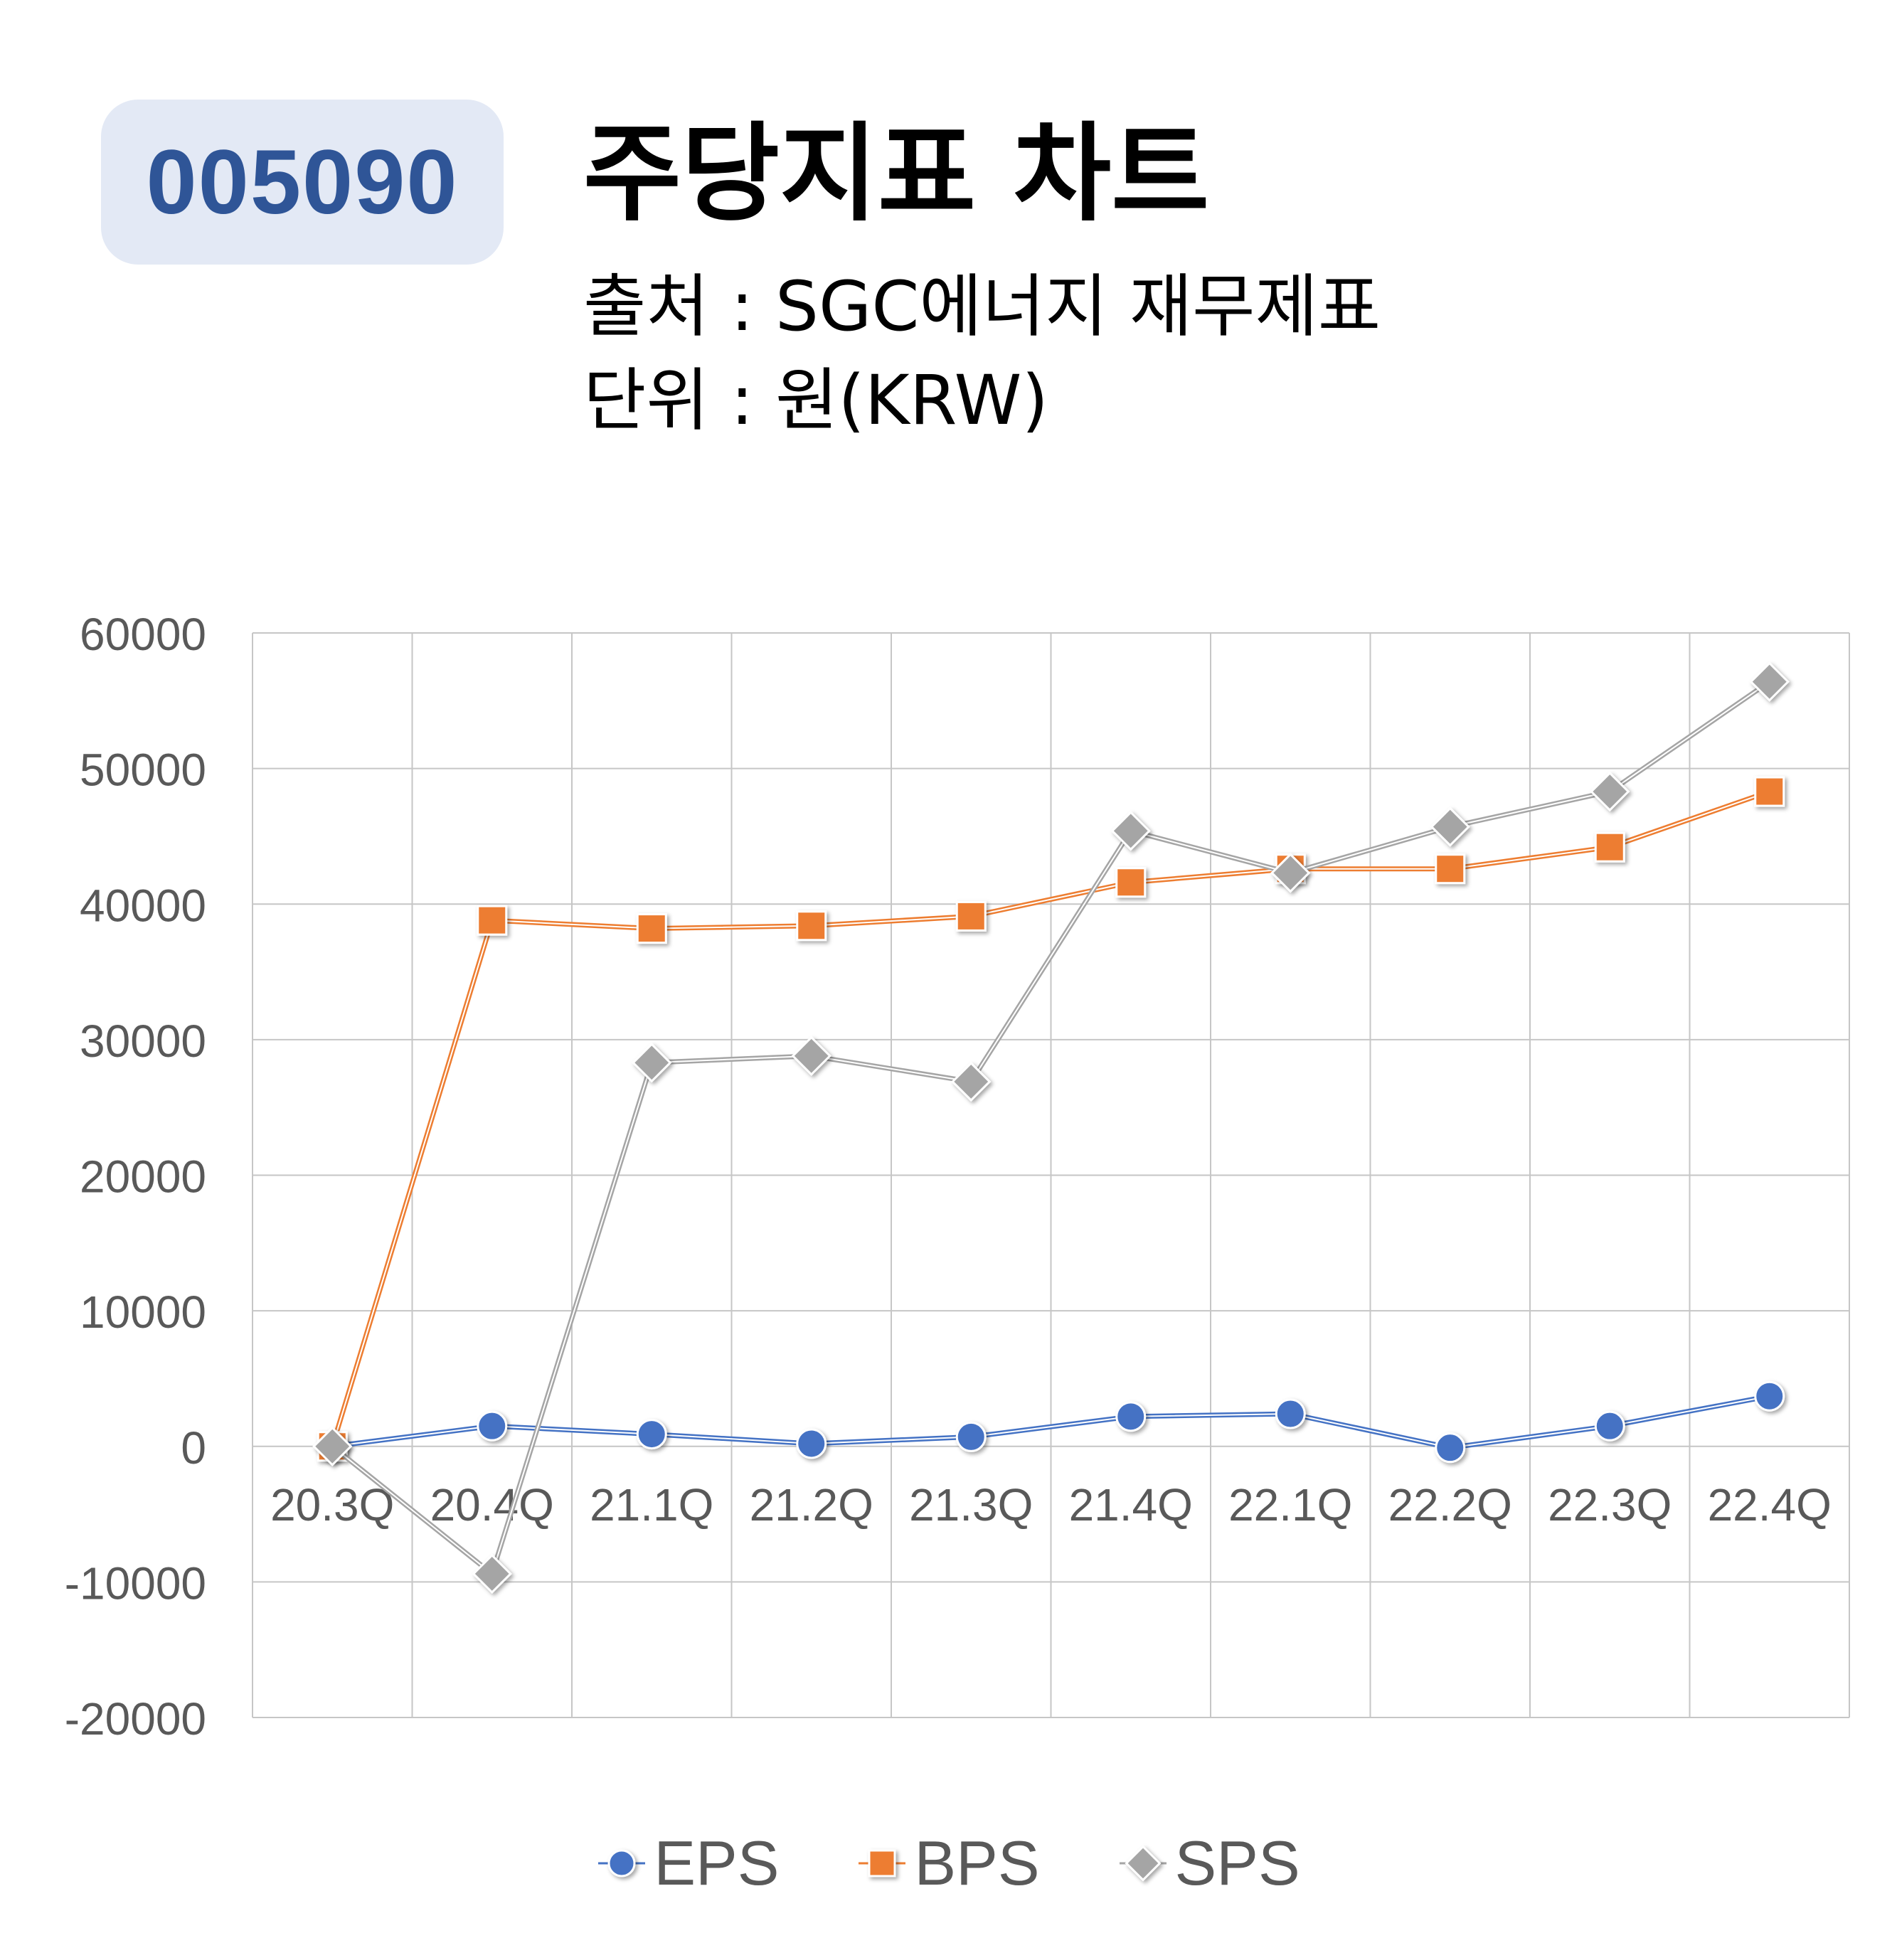 This screenshot has width=1897, height=1960. What do you see at coordinates (622, 1863) in the screenshot?
I see `legend-marker-eps` at bounding box center [622, 1863].